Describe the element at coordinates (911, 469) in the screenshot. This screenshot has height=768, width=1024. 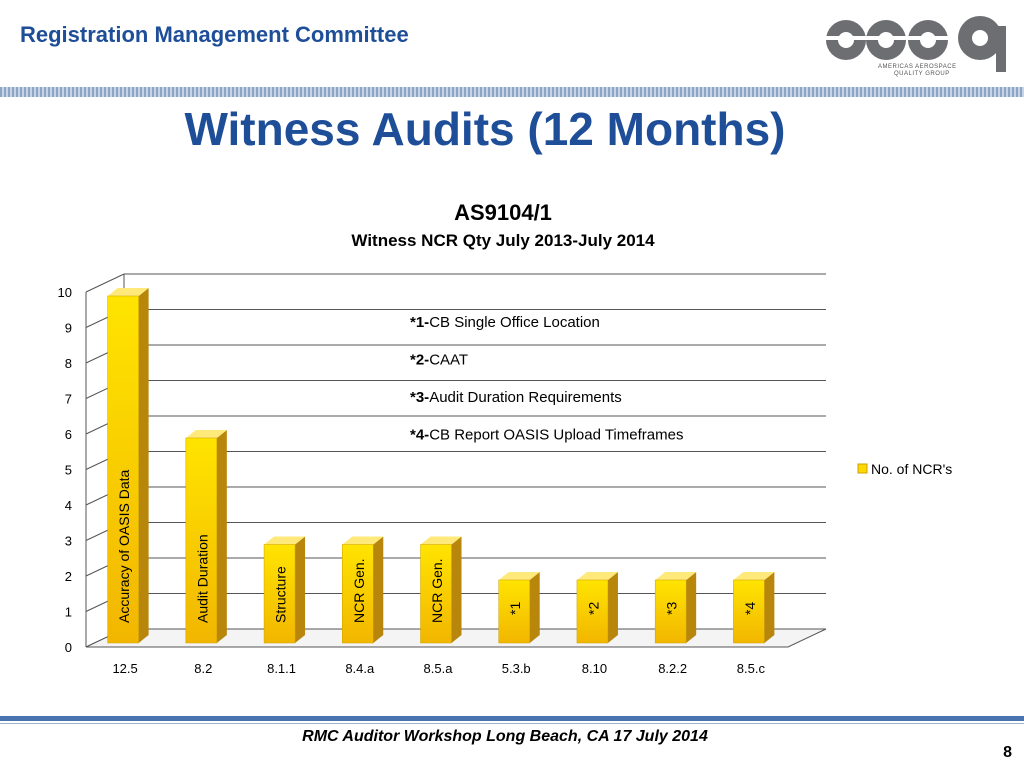
I see `legend-label: No. of NCR's` at that location.